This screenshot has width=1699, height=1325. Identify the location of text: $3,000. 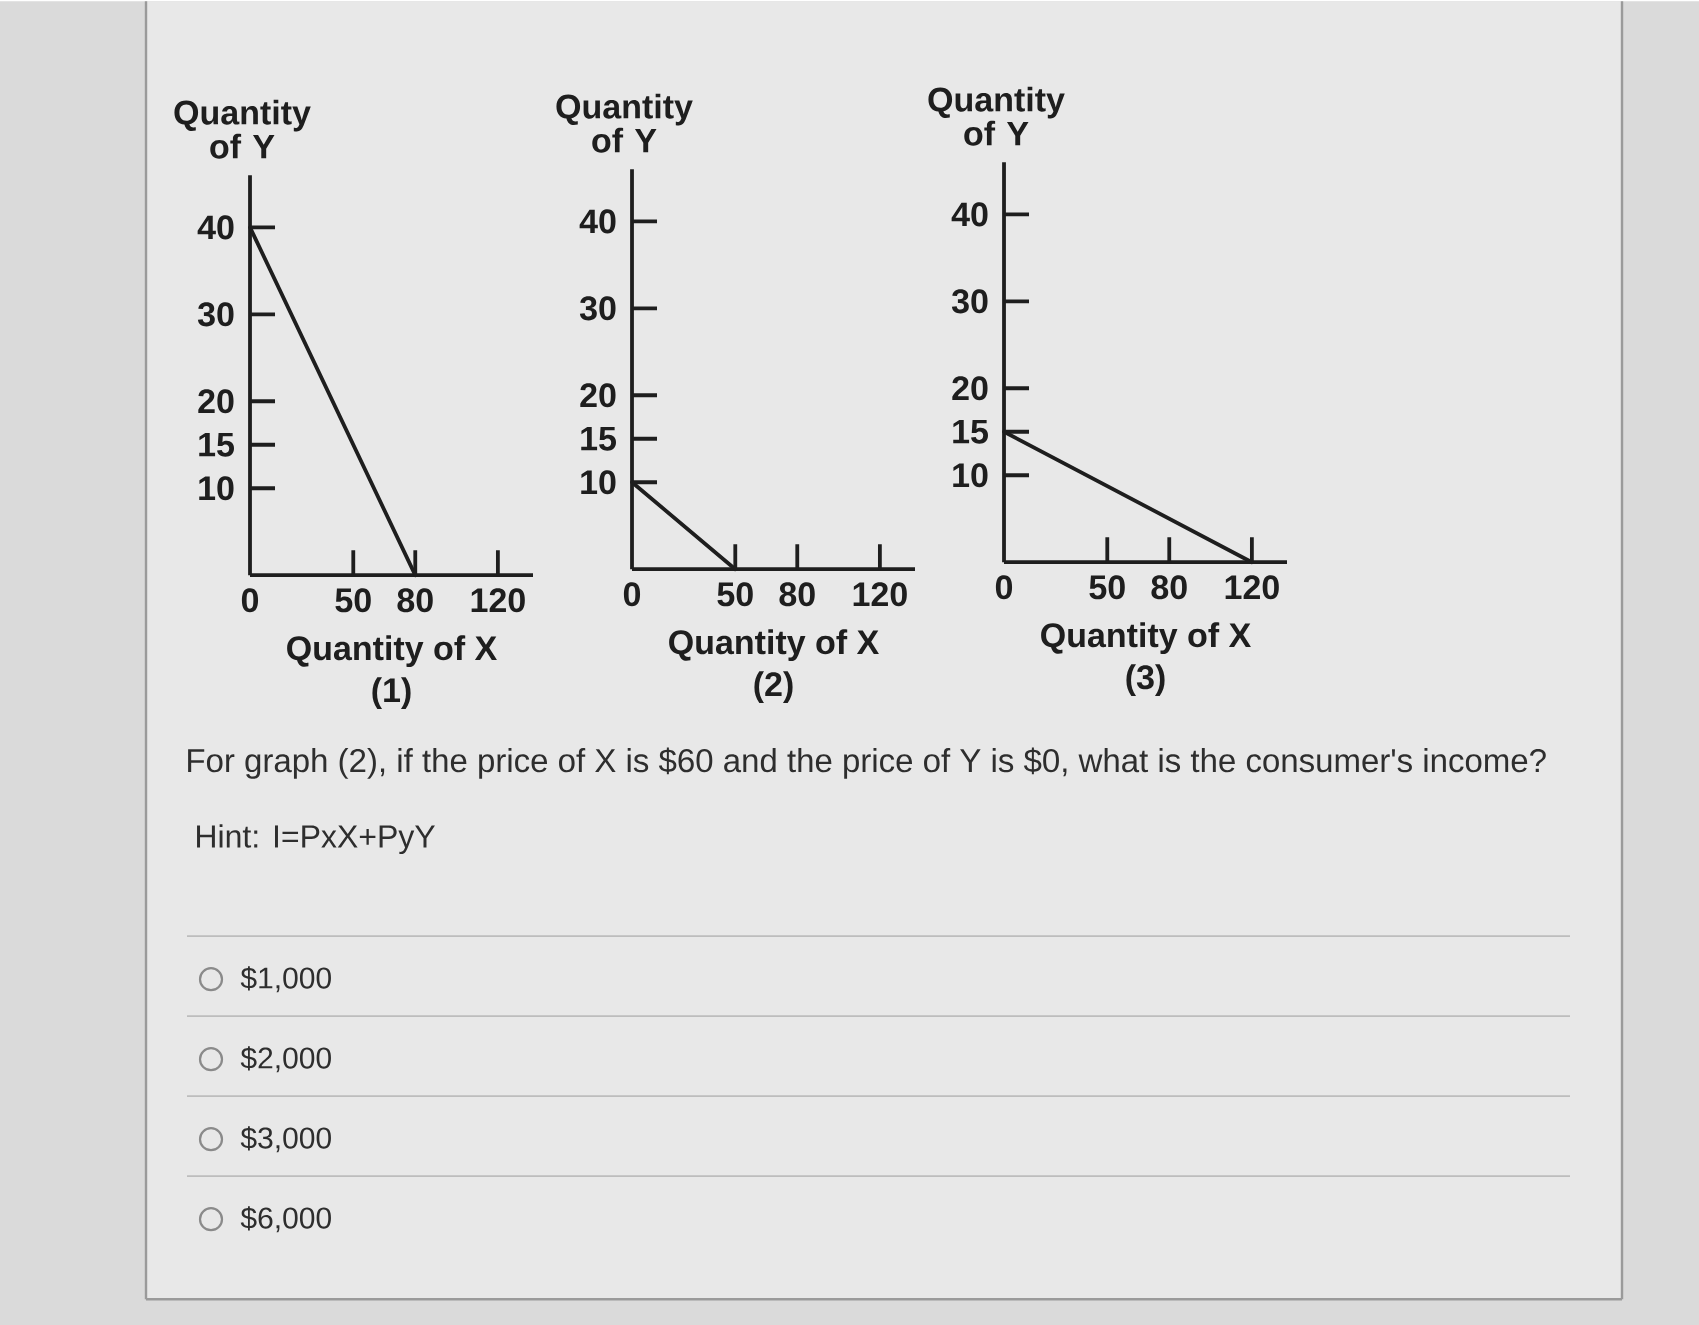
(285, 1139).